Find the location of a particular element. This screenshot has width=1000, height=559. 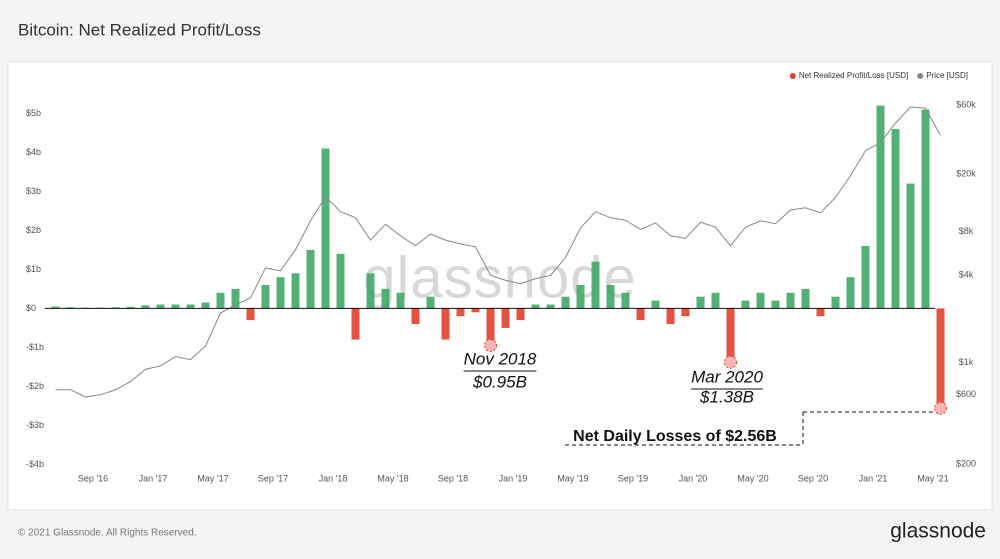

y-tick-label: $0 is located at coordinates (31, 308).